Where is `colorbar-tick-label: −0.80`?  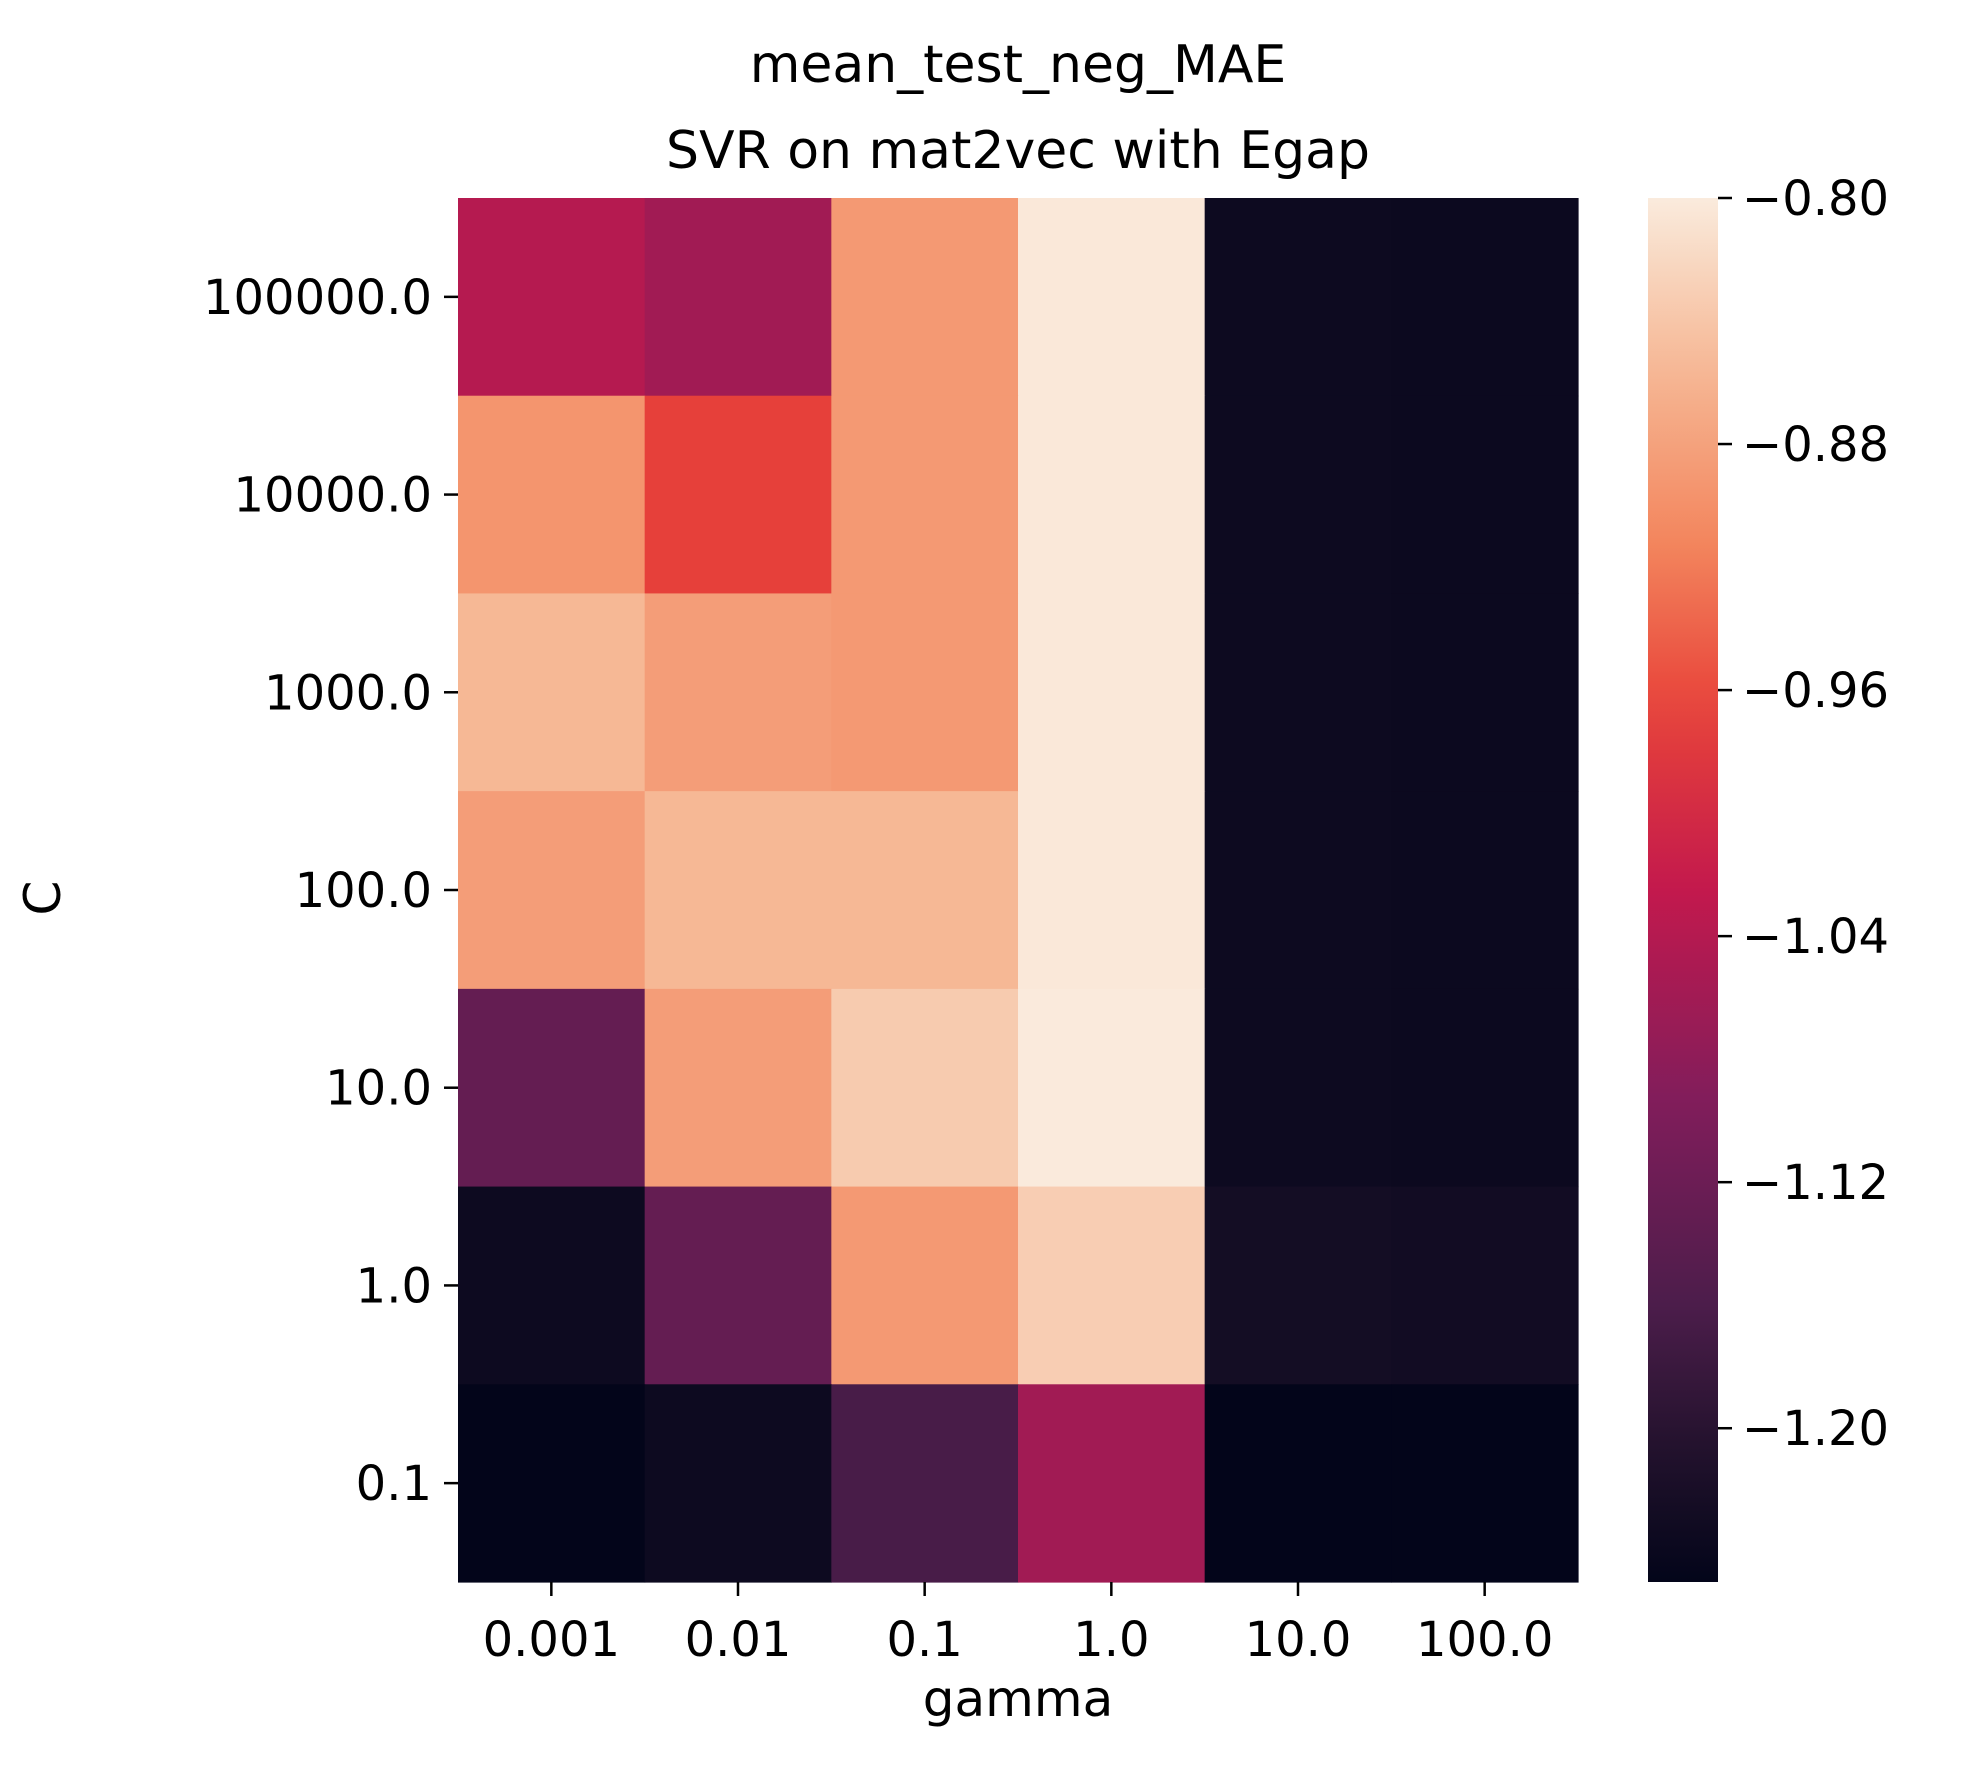 colorbar-tick-label: −0.80 is located at coordinates (1815, 199).